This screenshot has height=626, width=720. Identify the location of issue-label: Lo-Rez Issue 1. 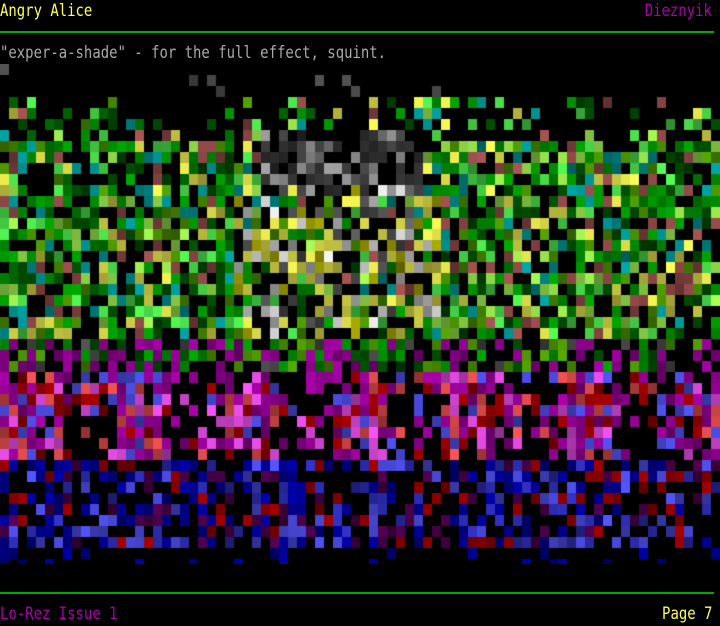
(59, 614).